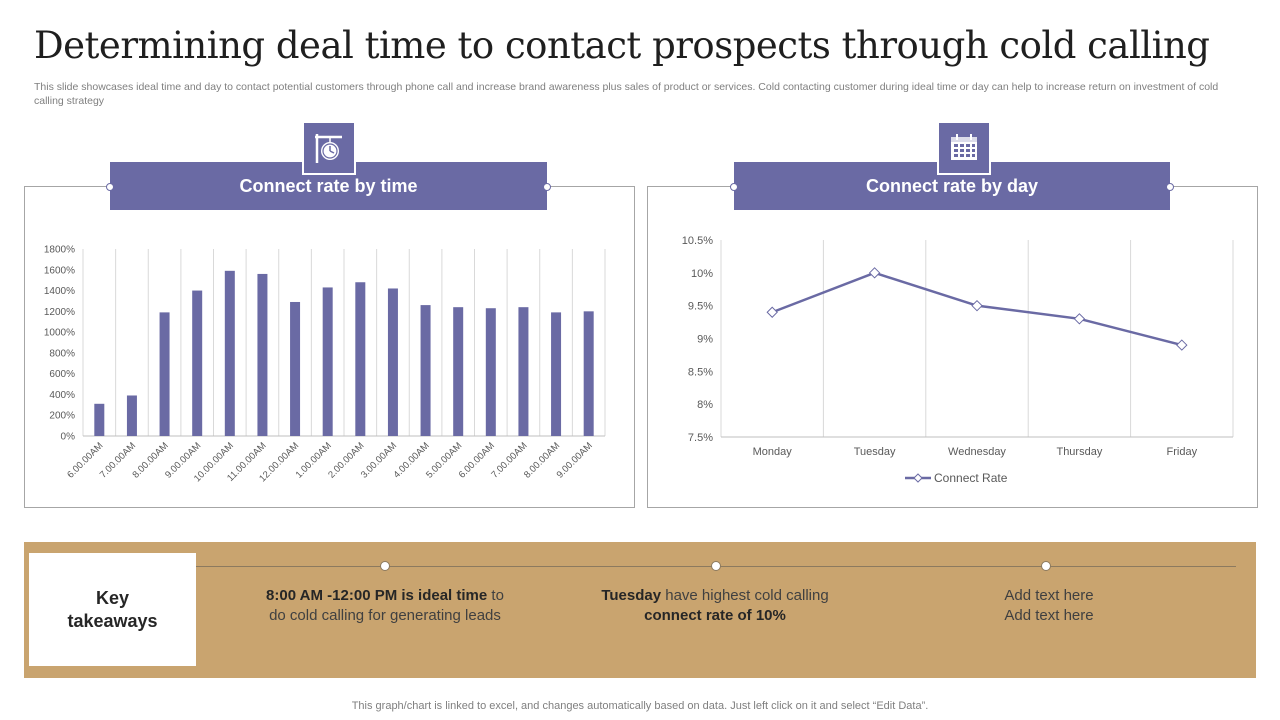  I want to click on y-tick-label: 200%, so click(62, 416).